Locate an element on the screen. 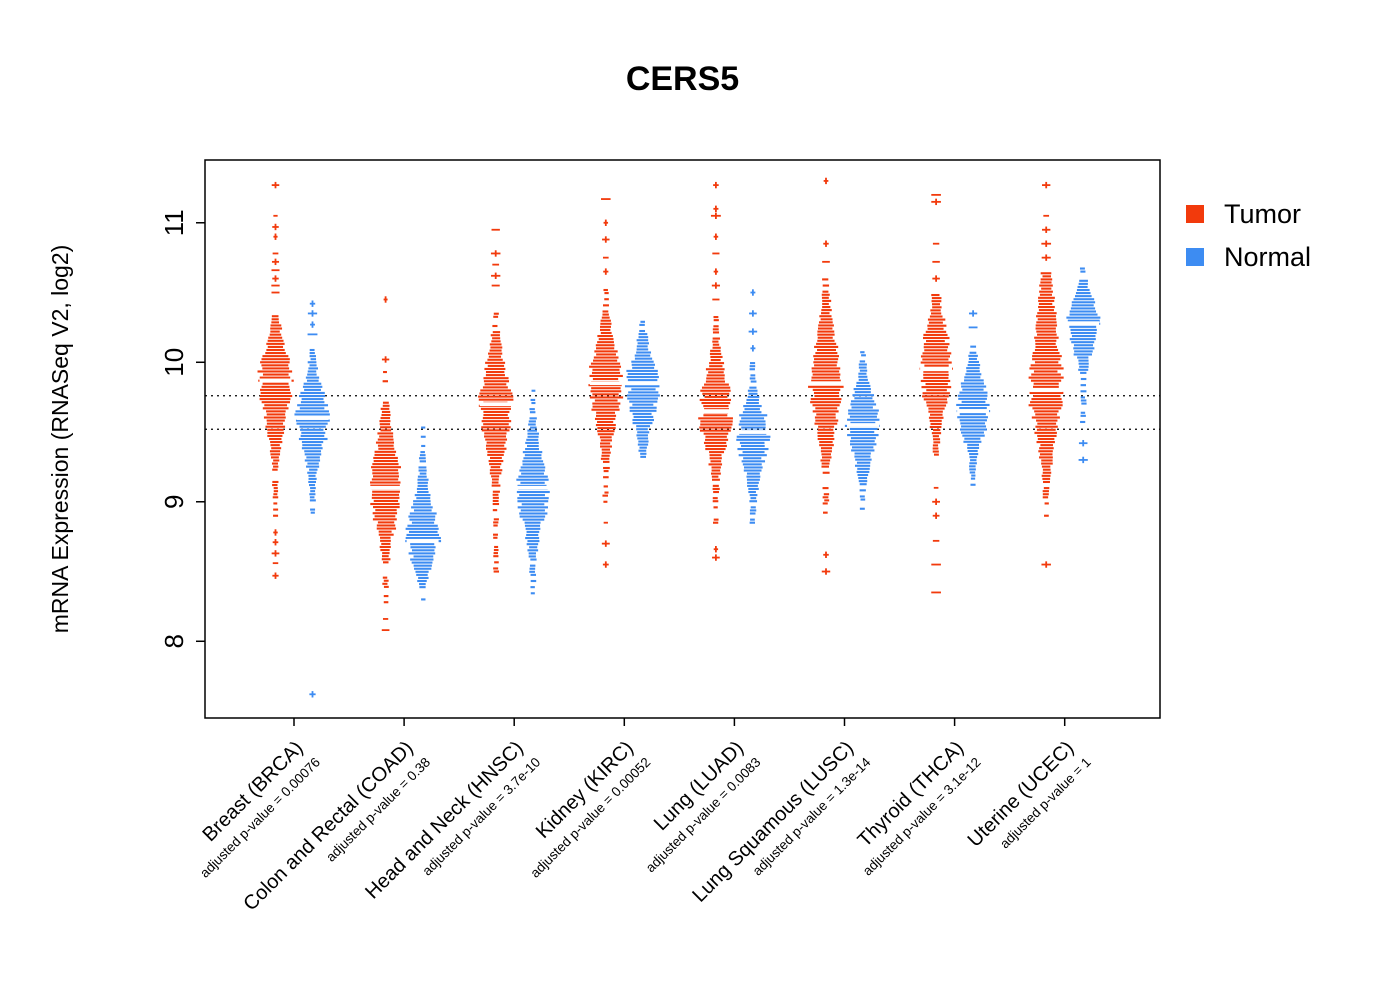 The height and width of the screenshot is (1000, 1400). y-tick-label: 11 is located at coordinates (174, 222).